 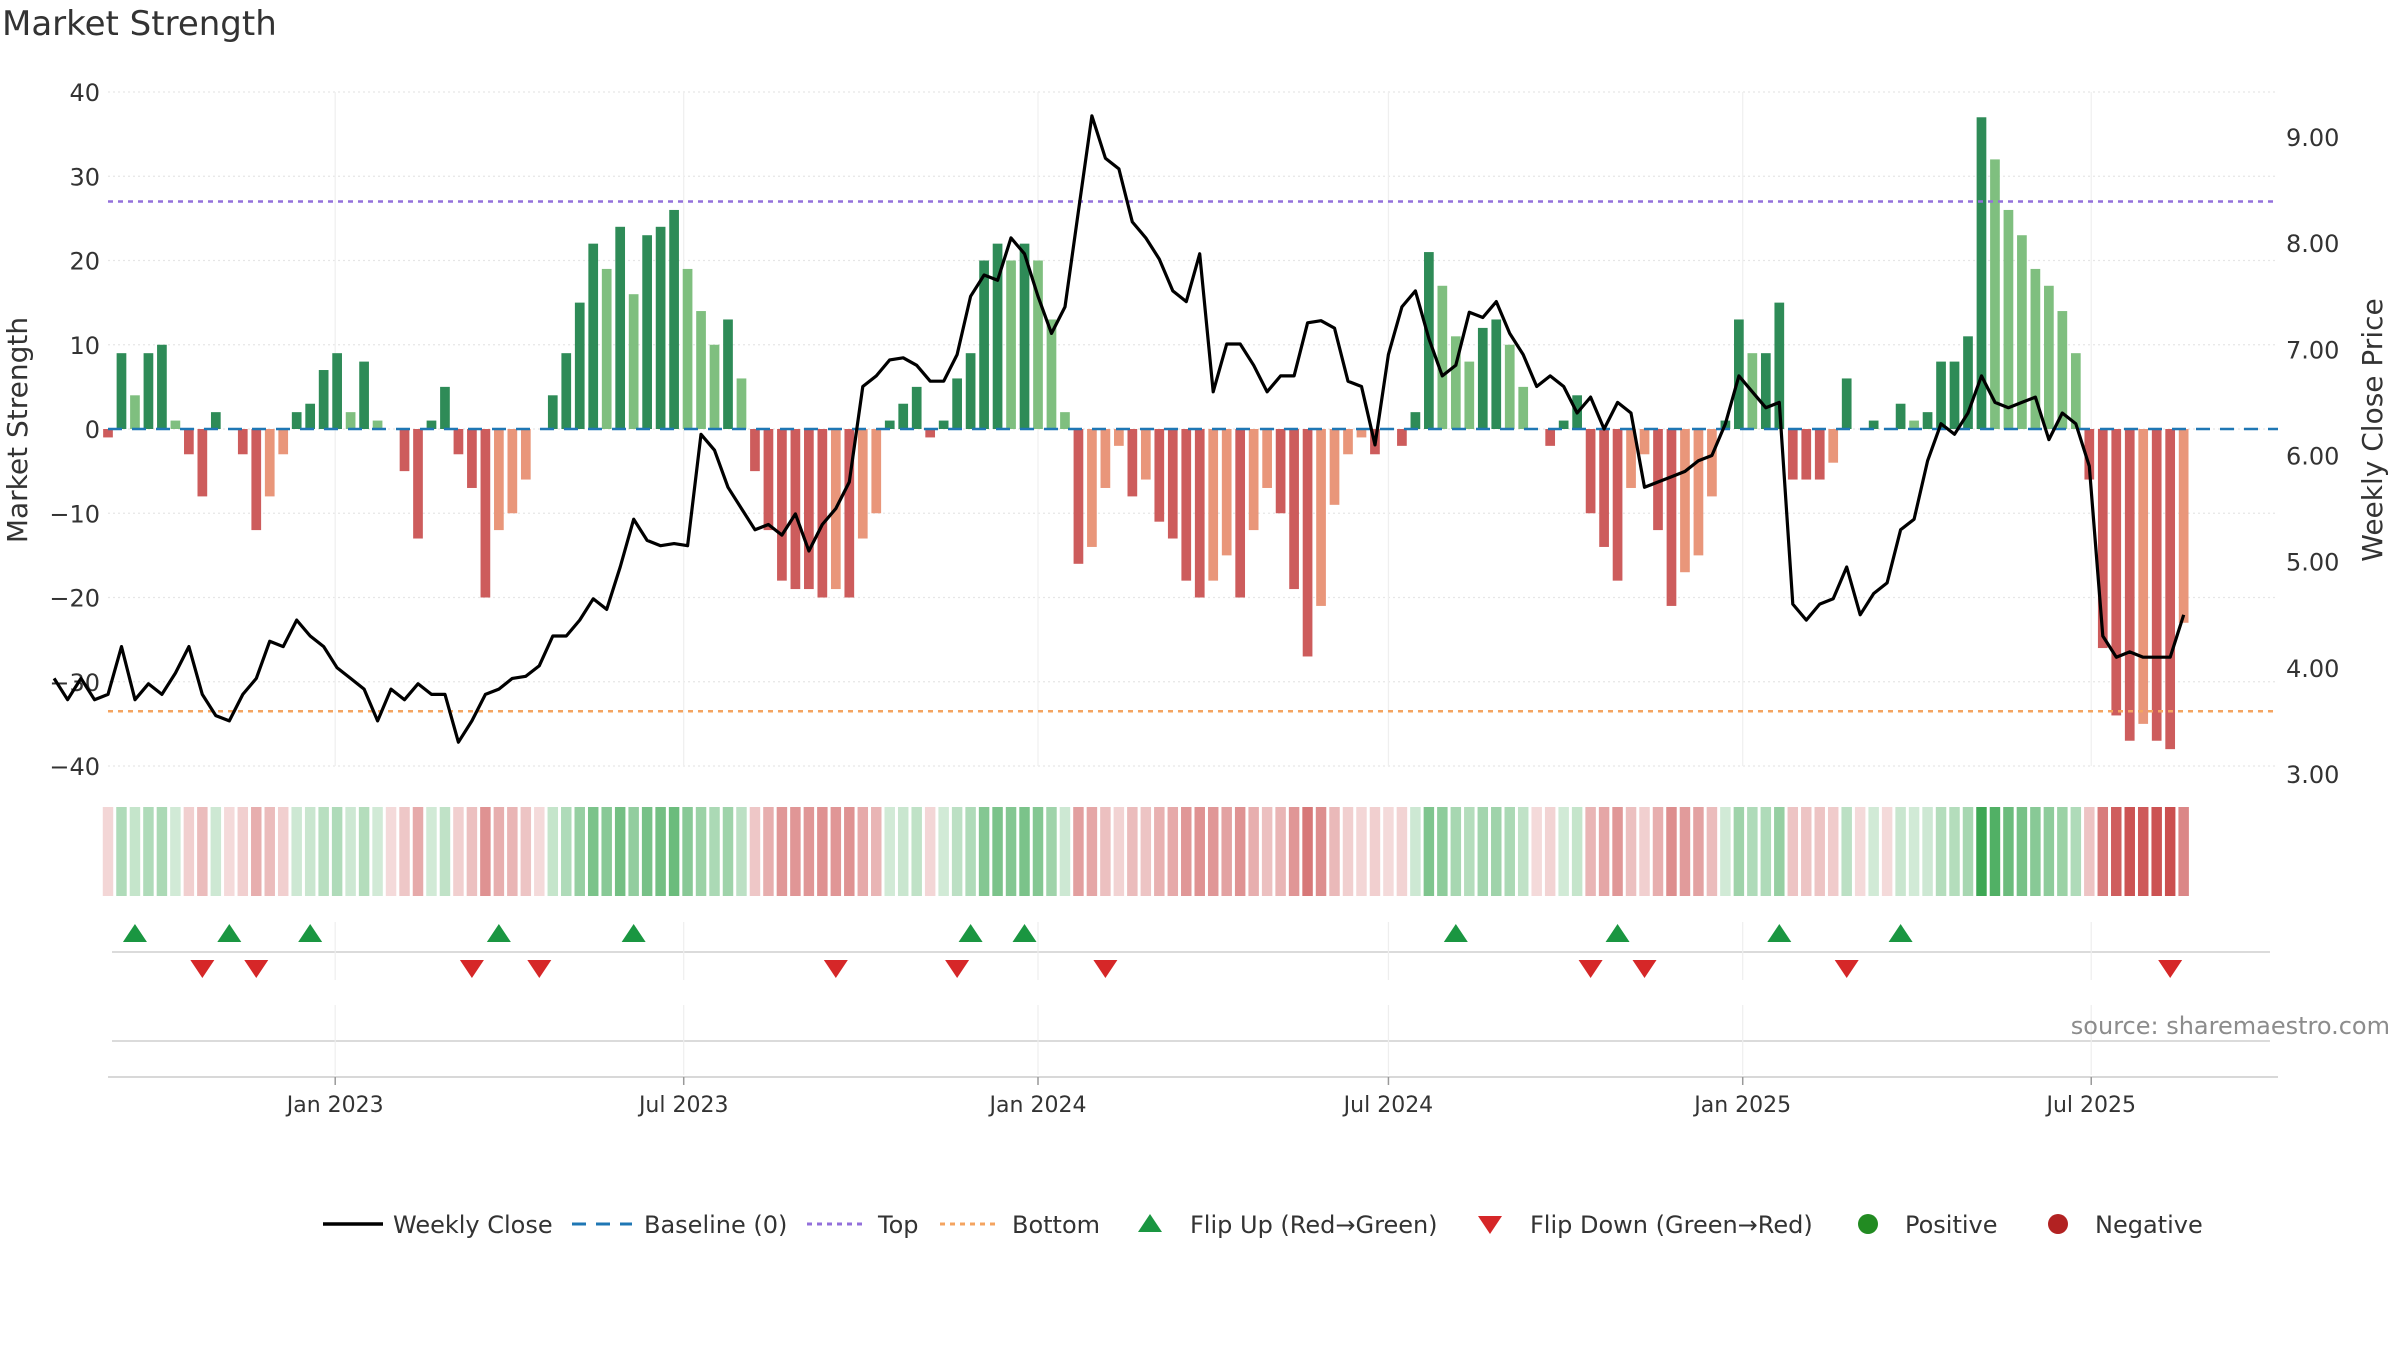 What do you see at coordinates (1150, 1223) in the screenshot?
I see `legend-flip-up-swatch` at bounding box center [1150, 1223].